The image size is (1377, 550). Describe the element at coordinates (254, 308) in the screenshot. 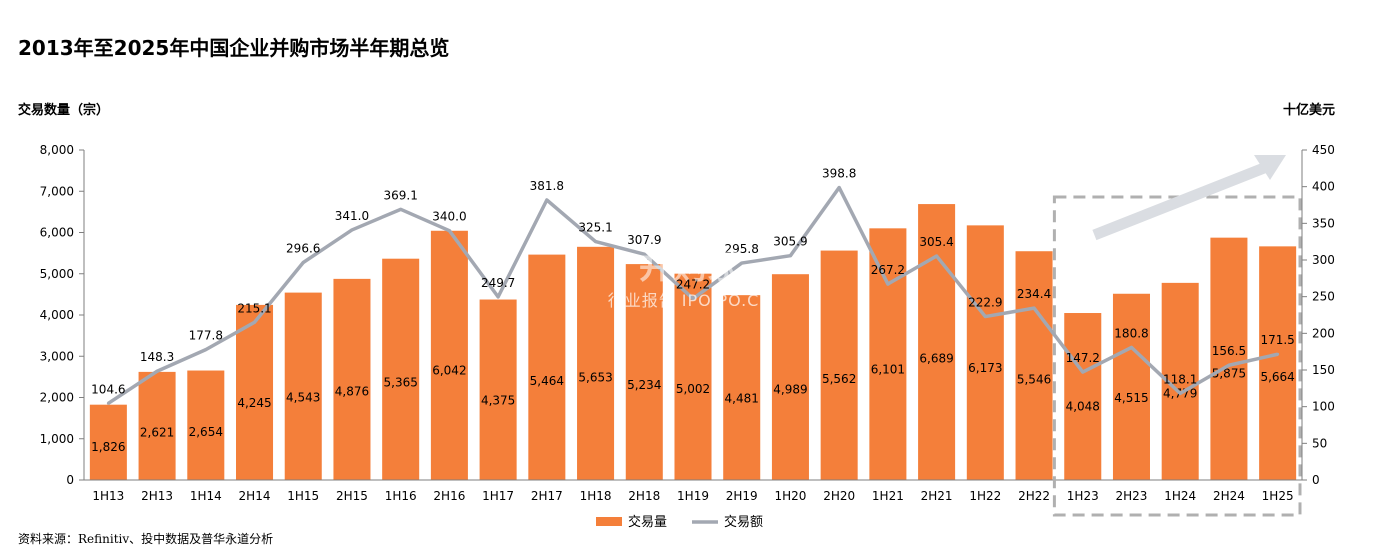

I see `line-label-2H14: 215.1` at that location.